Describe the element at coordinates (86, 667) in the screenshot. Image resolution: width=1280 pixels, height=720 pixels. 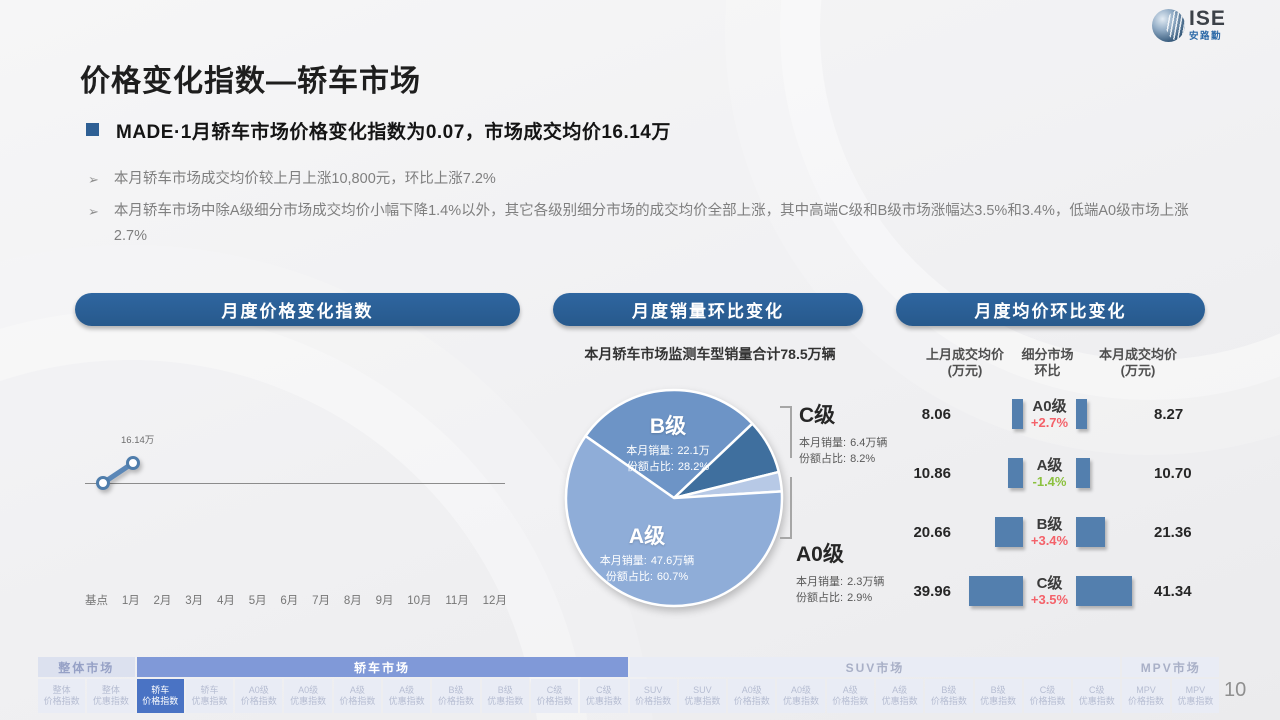
I see `nav-group-整体市场: 整体市场` at that location.